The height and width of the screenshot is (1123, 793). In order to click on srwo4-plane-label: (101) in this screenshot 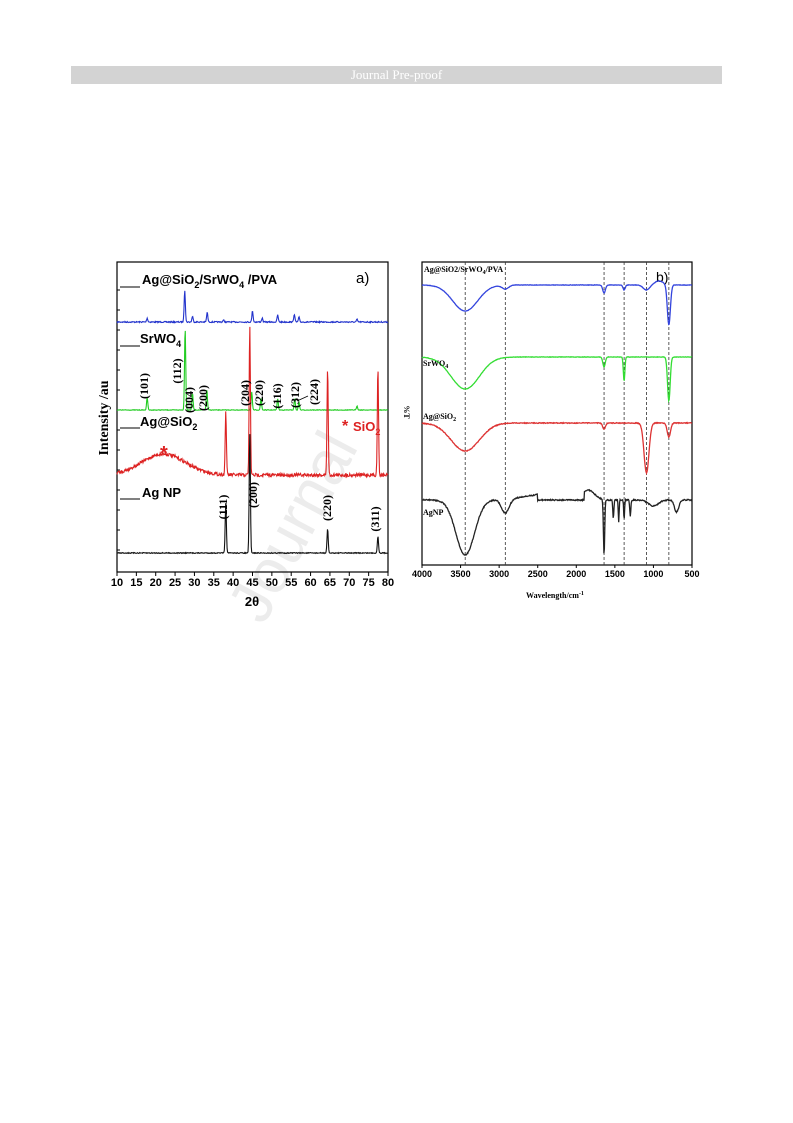, I will do `click(144, 386)`.